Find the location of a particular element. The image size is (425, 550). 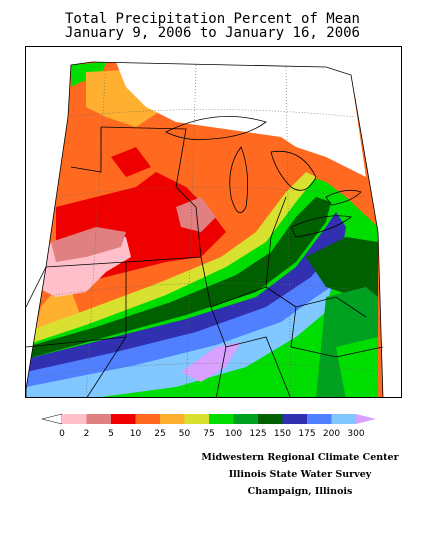

field-2-5-west is located at coordinates (88, 244).